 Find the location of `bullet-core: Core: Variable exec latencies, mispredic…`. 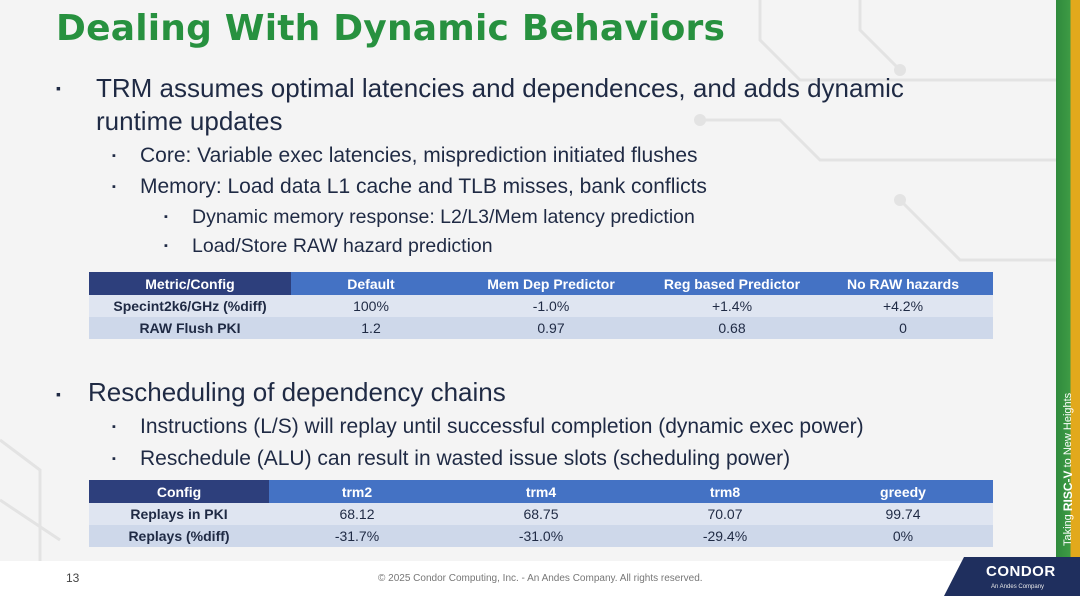

bullet-core: Core: Variable exec latencies, mispredic… is located at coordinates (419, 155).